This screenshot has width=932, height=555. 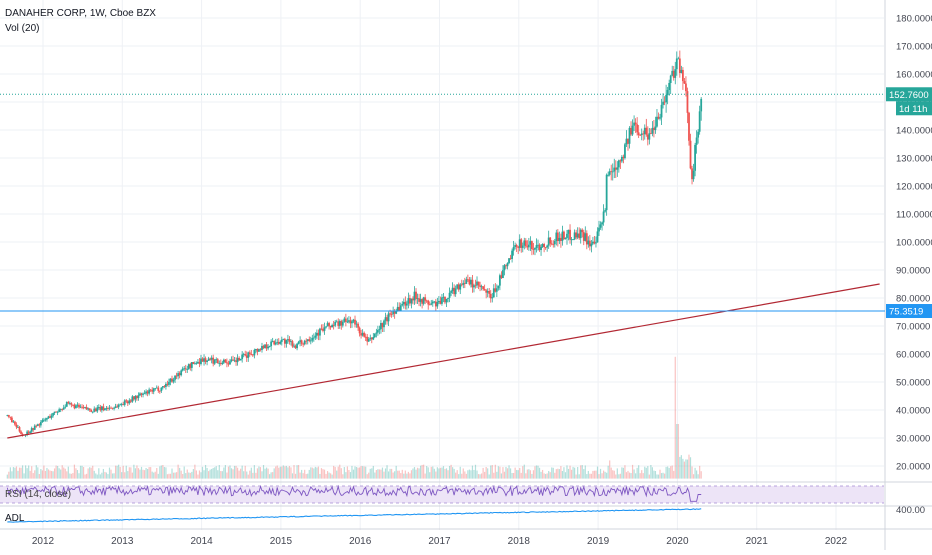 I want to click on horizontal-level-tag-text: 75.3519, so click(x=906, y=312).